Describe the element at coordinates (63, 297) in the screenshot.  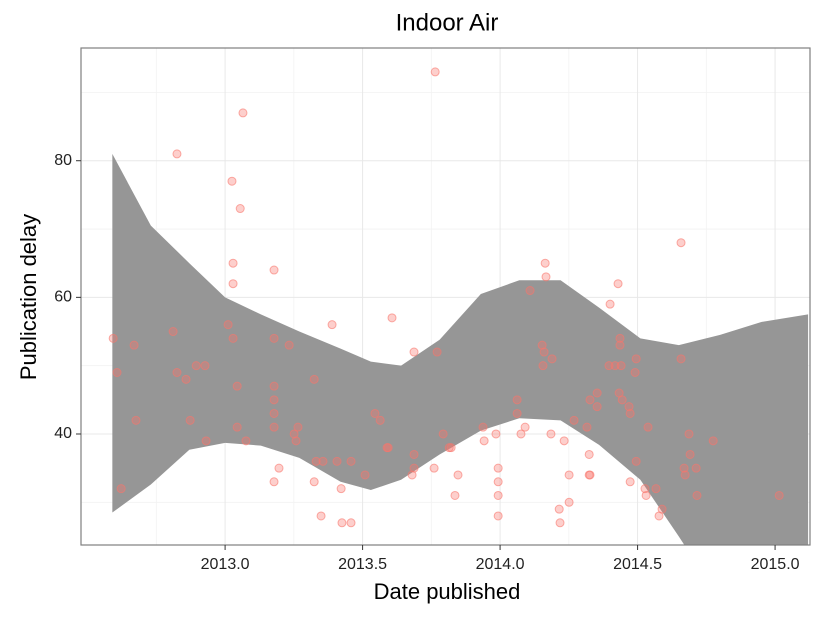
I see `y-tick-label: 60` at that location.